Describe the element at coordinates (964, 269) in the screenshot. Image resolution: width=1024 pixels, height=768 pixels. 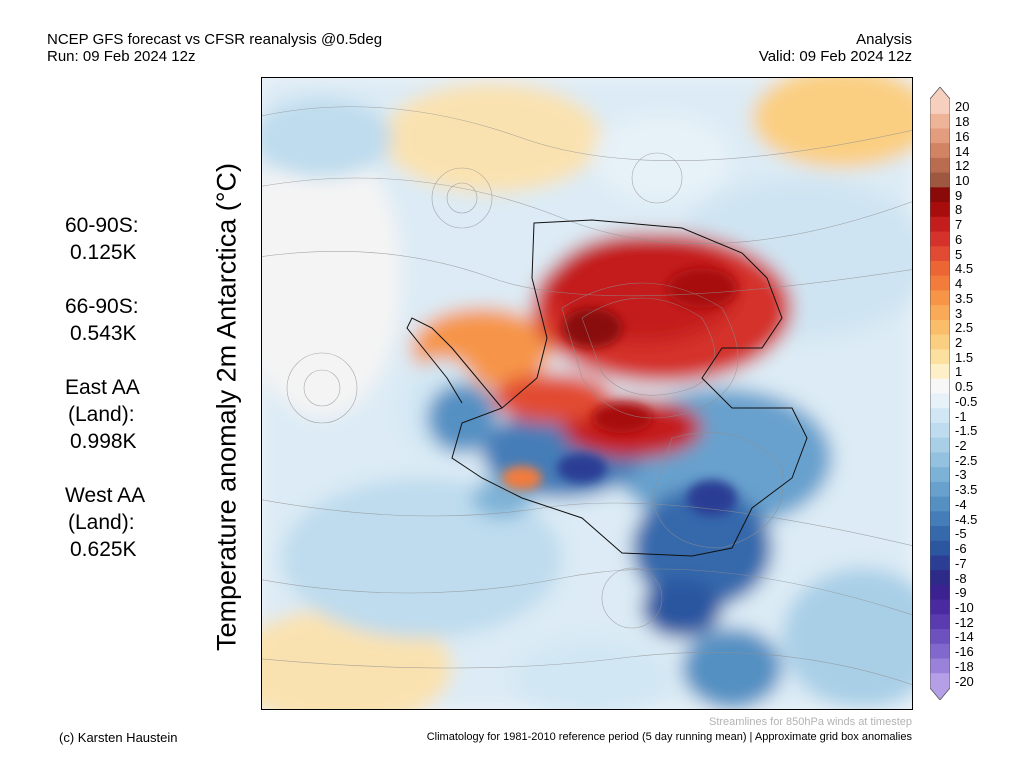
I see `colorbar-label: 4.5` at that location.